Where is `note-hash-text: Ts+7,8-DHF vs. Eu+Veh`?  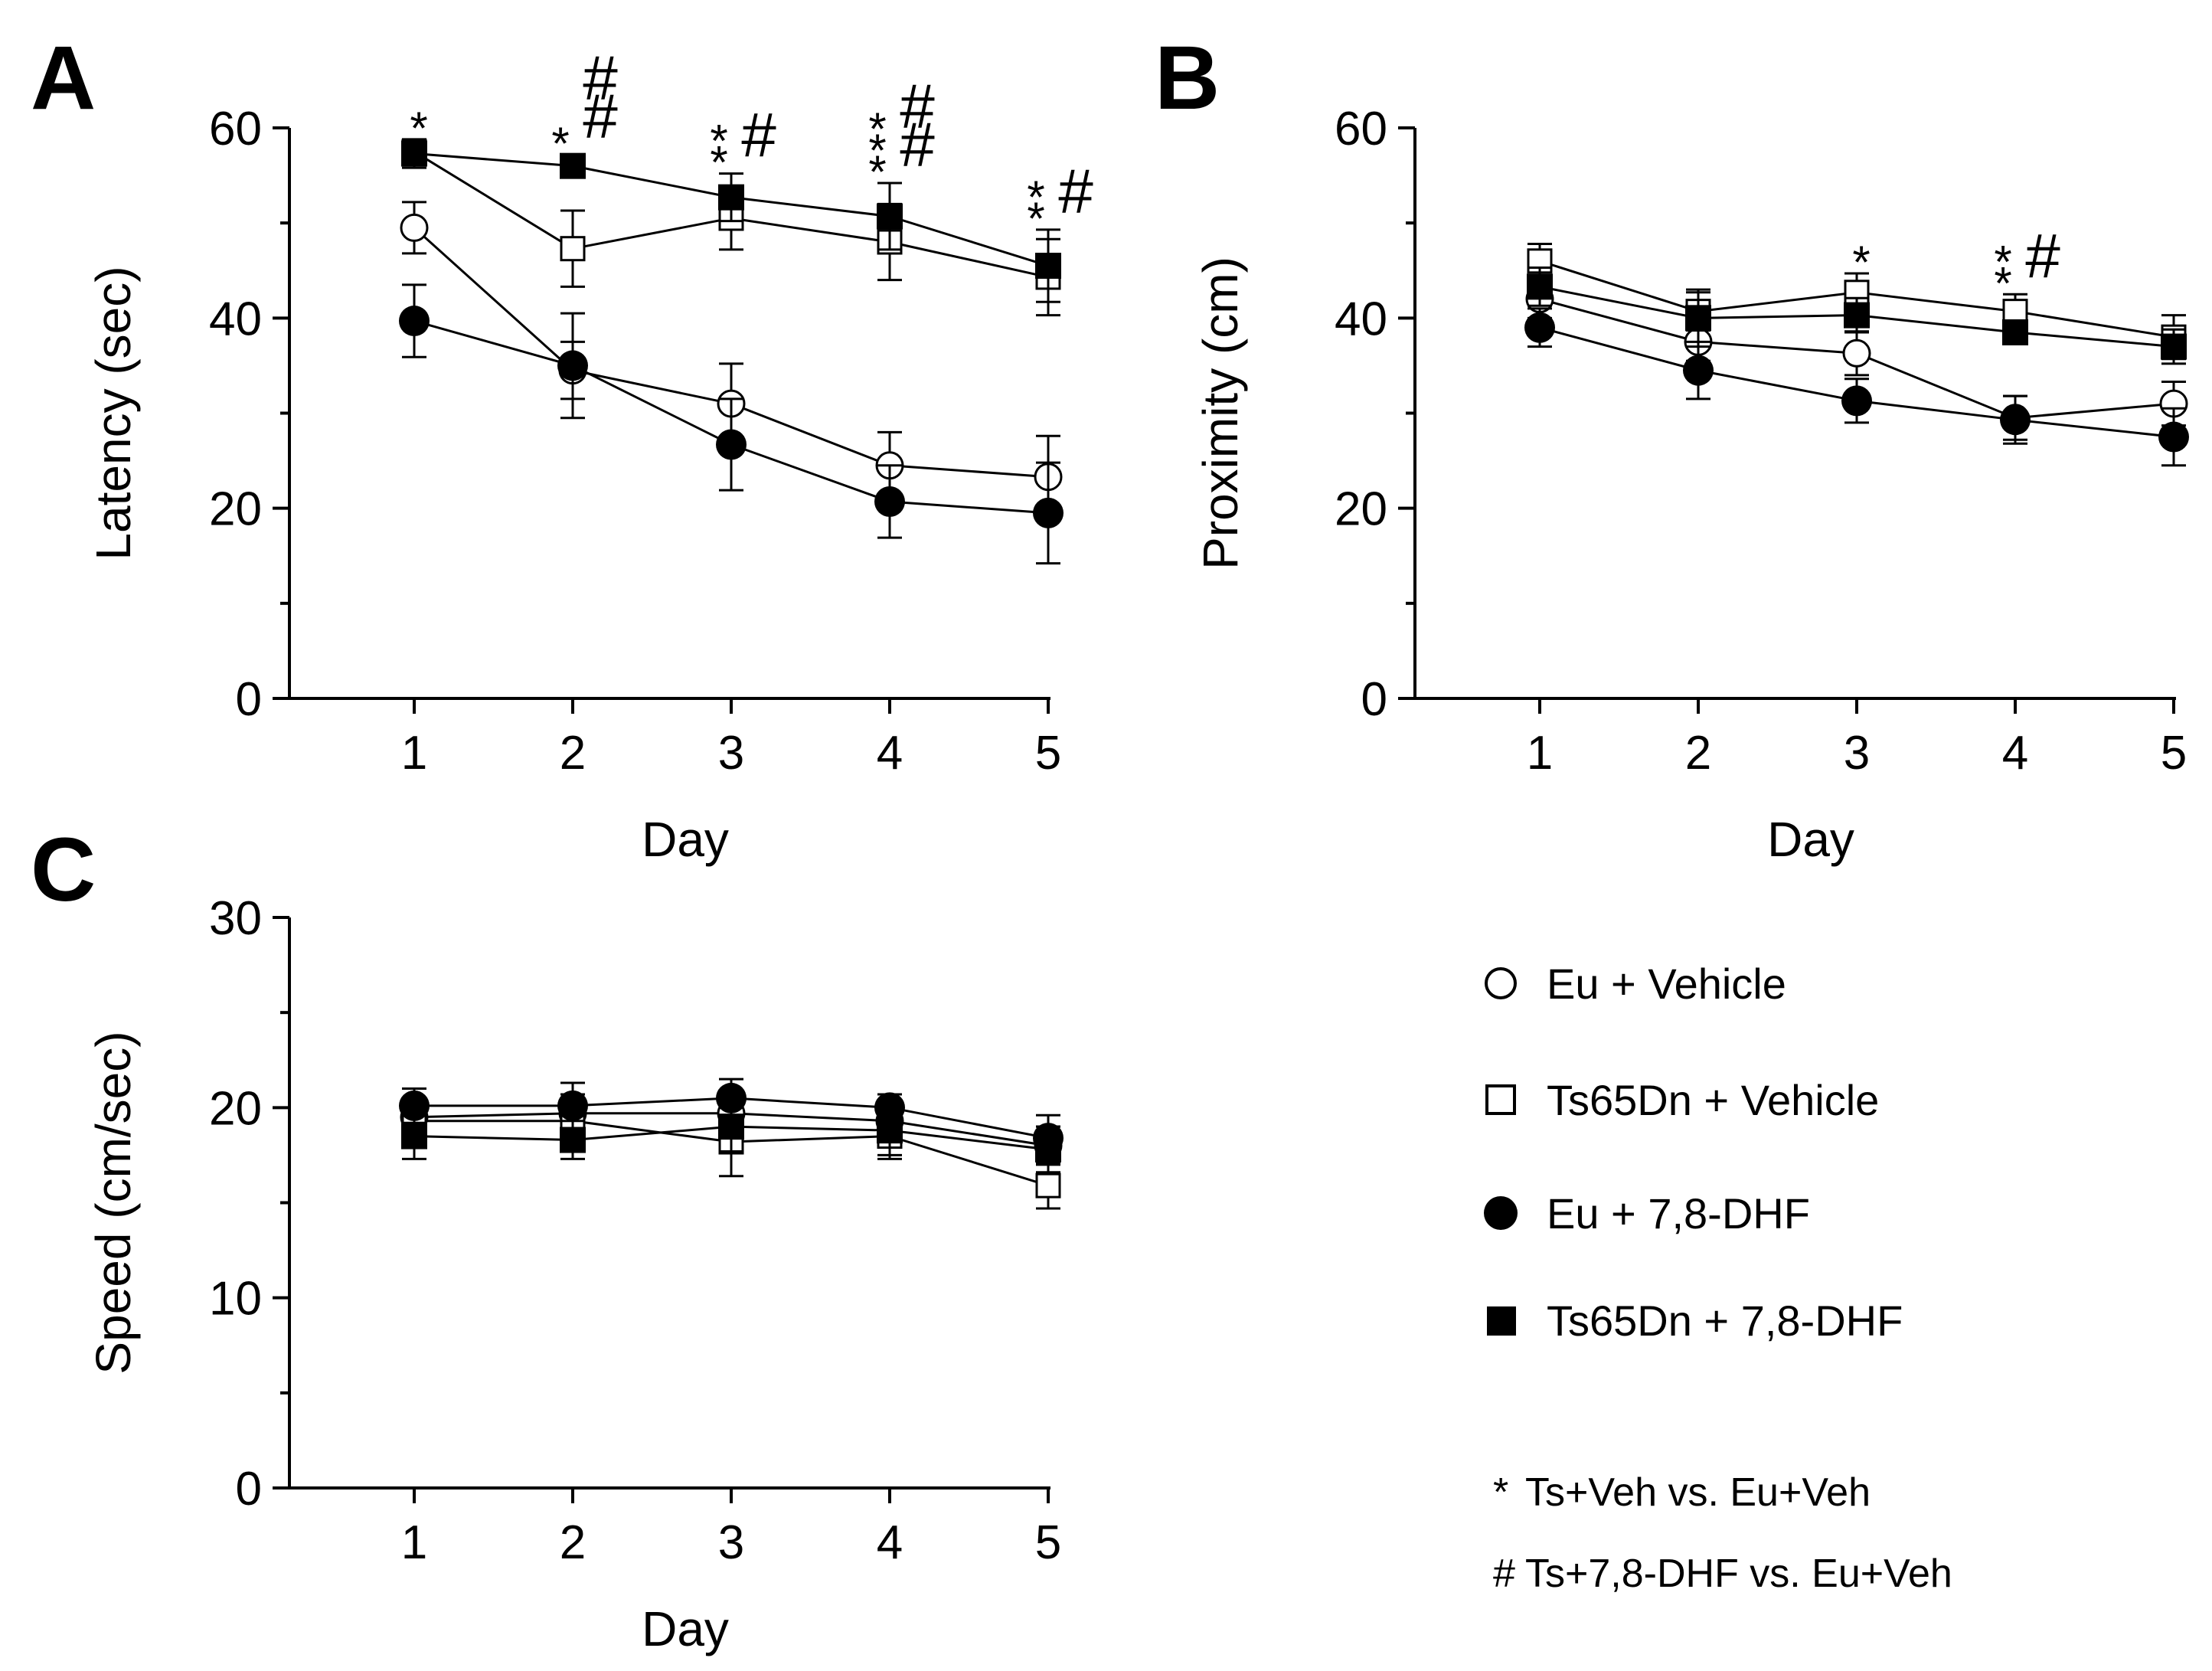 note-hash-text: Ts+7,8-DHF vs. Eu+Veh is located at coordinates (1738, 1574).